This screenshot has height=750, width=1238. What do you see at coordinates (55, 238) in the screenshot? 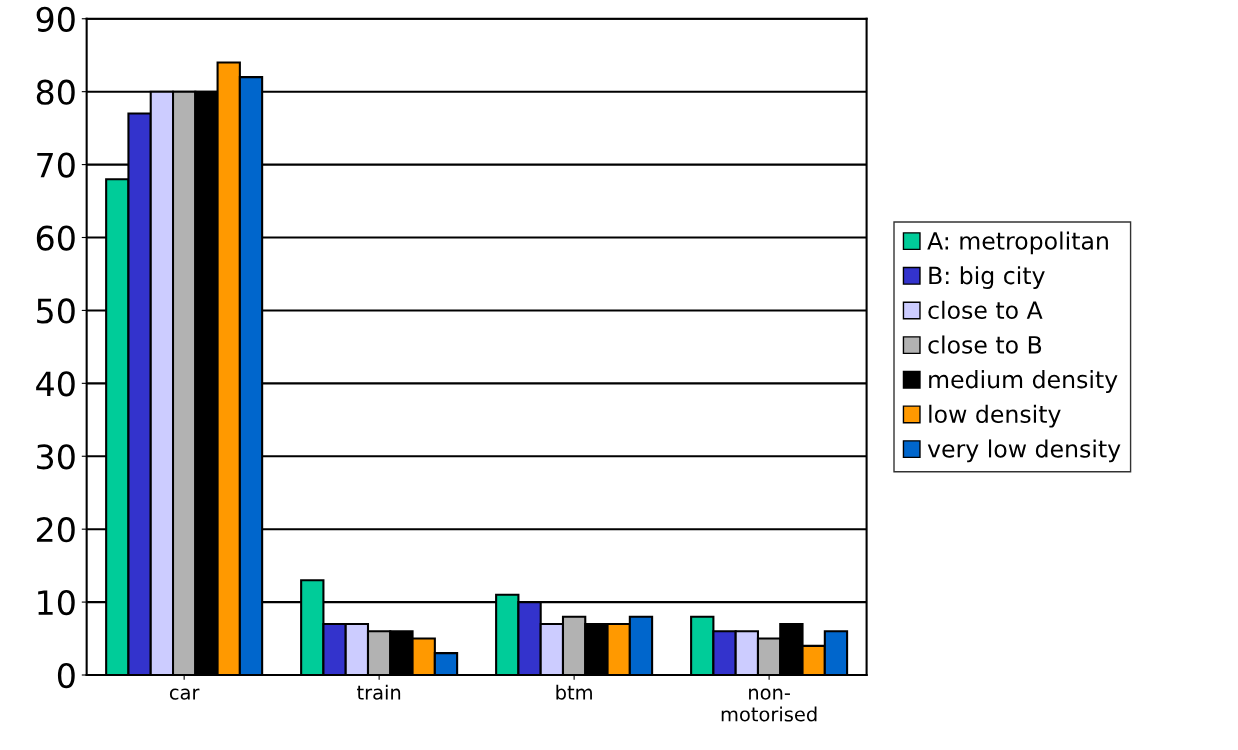
I see `y-tick-label: 60` at bounding box center [55, 238].